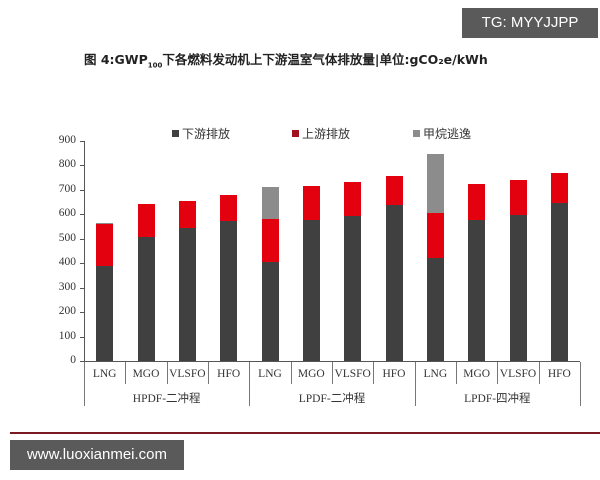 The image size is (600, 480). Describe the element at coordinates (67, 213) in the screenshot. I see `y-tick-label: 600` at that location.